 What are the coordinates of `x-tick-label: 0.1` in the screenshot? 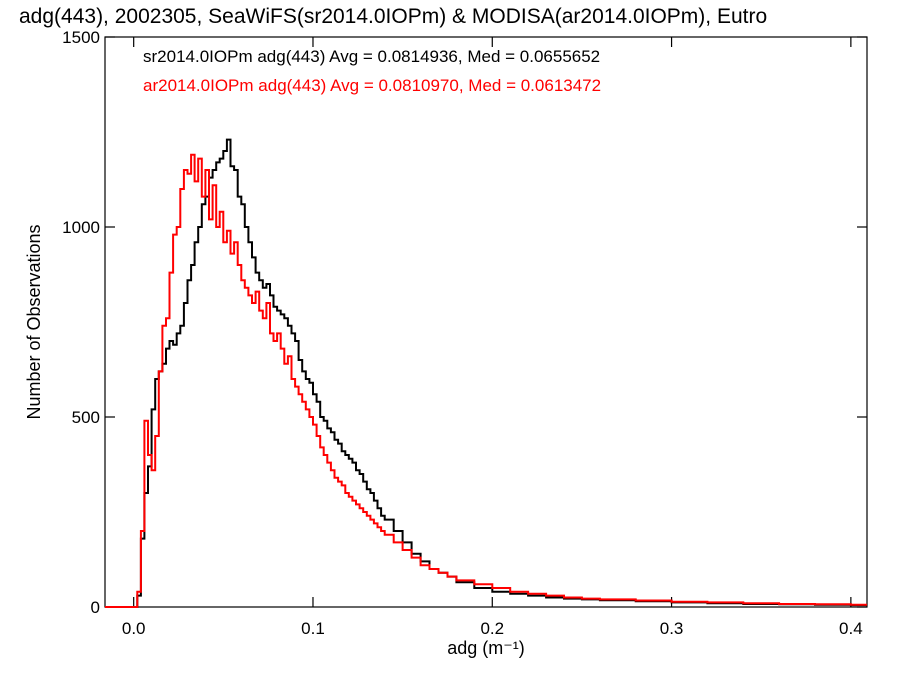 It's located at (313, 628).